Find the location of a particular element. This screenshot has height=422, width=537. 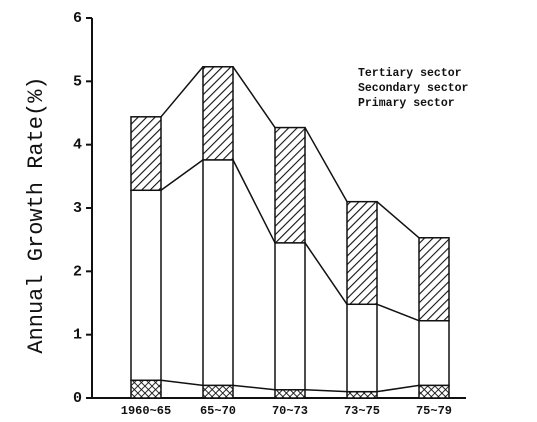

y-axis-label: Annual Growth Rate(%) is located at coordinates (36, 214).